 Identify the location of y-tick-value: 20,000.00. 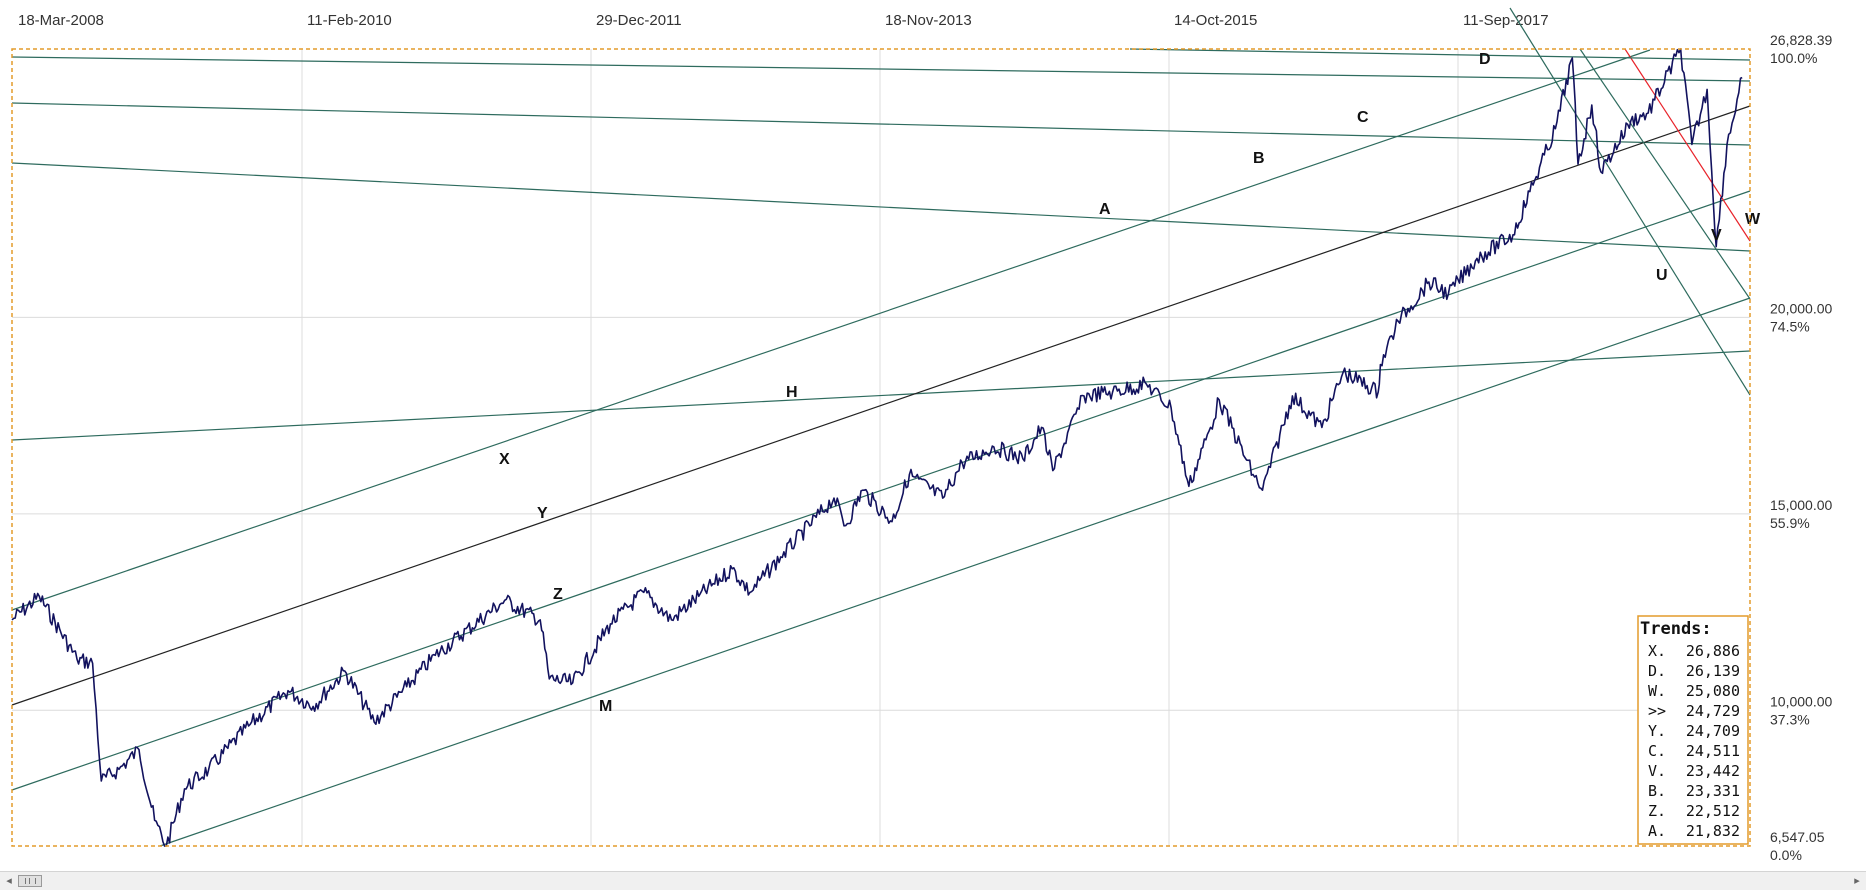
(1801, 308).